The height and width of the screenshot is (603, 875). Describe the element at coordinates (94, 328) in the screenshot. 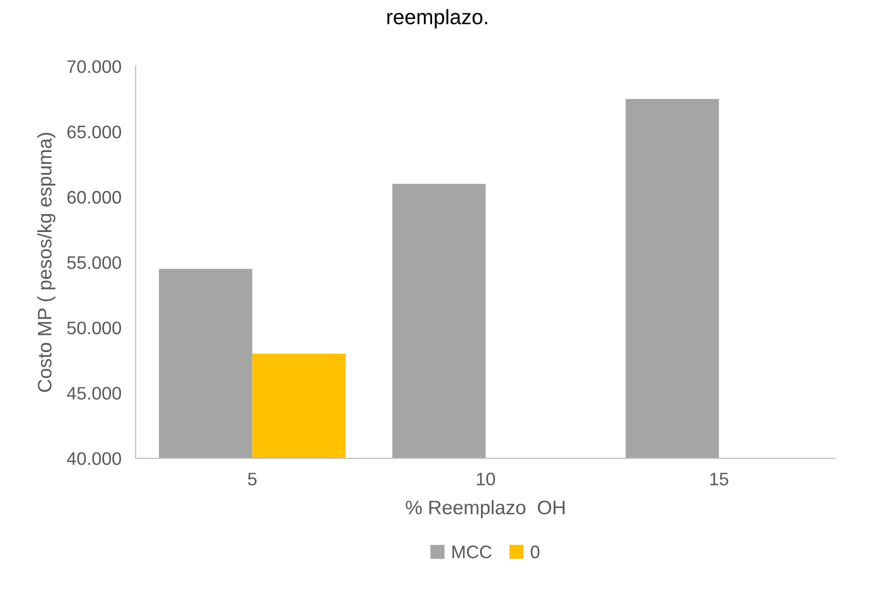

I see `y-tick-label: 50.000` at that location.